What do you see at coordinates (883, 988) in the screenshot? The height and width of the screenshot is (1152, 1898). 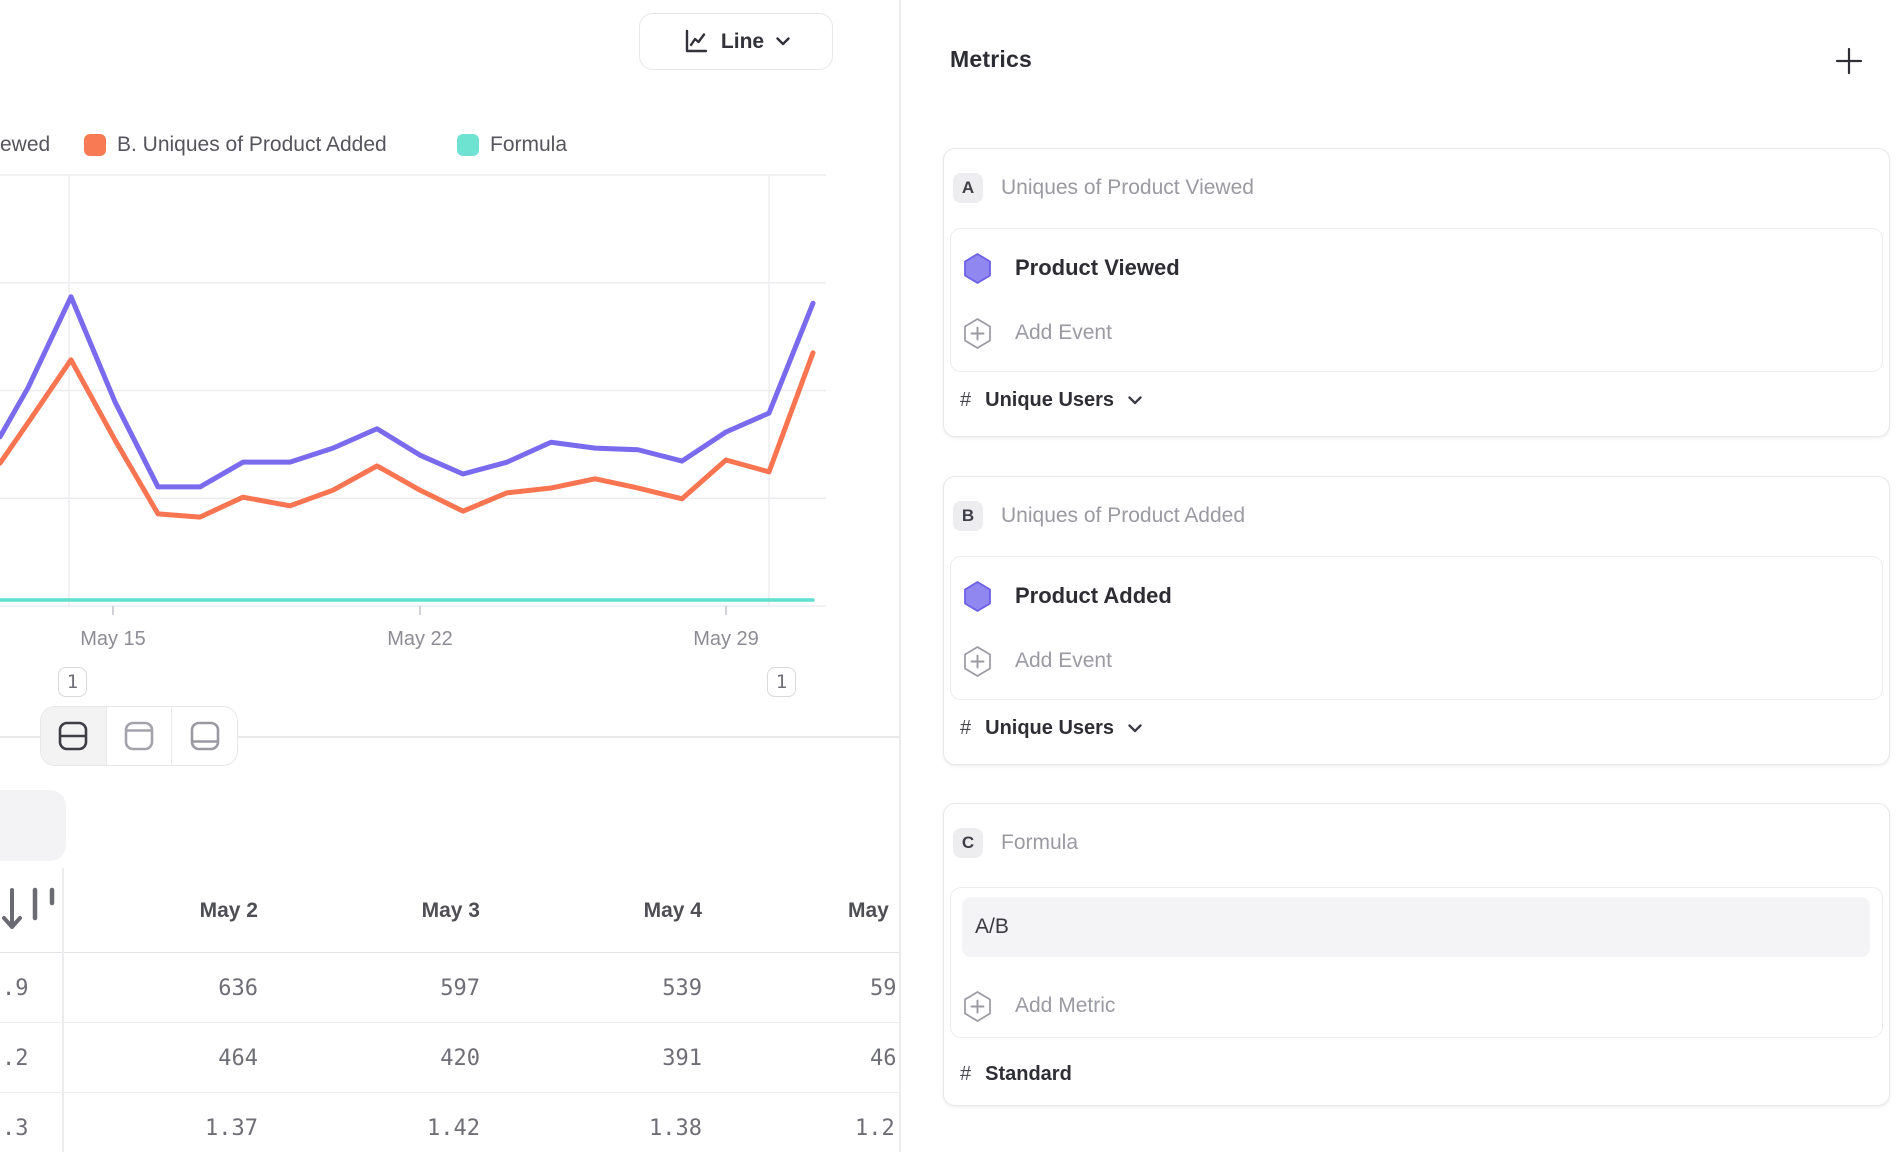 I see `table-cell: 59` at bounding box center [883, 988].